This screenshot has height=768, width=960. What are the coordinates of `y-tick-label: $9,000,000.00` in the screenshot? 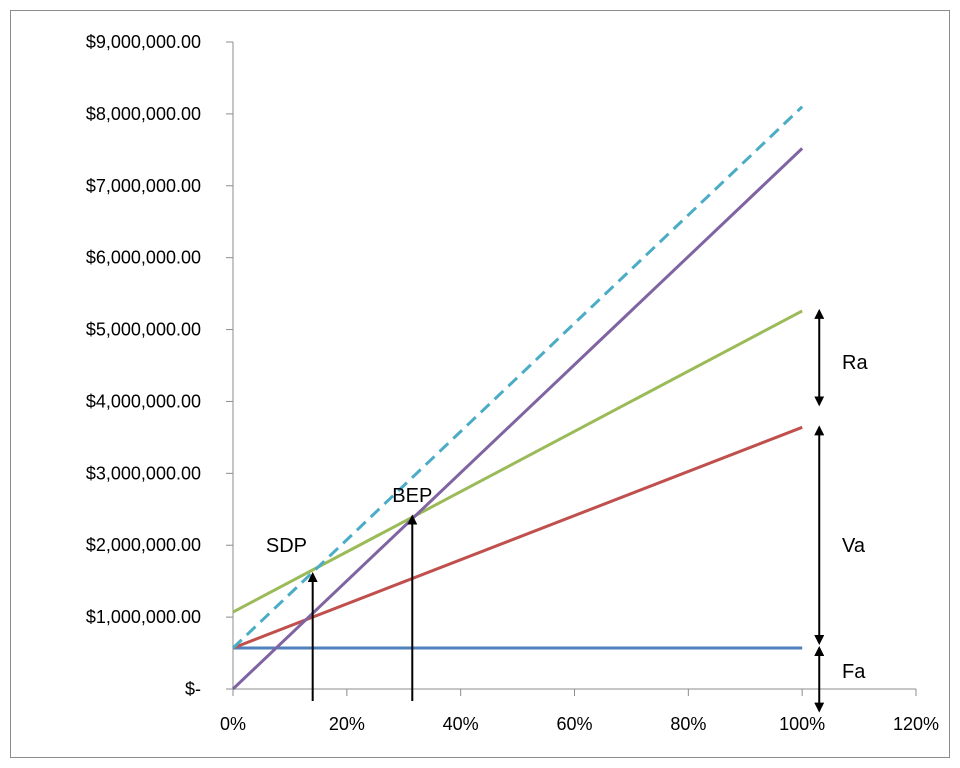 It's located at (143, 42).